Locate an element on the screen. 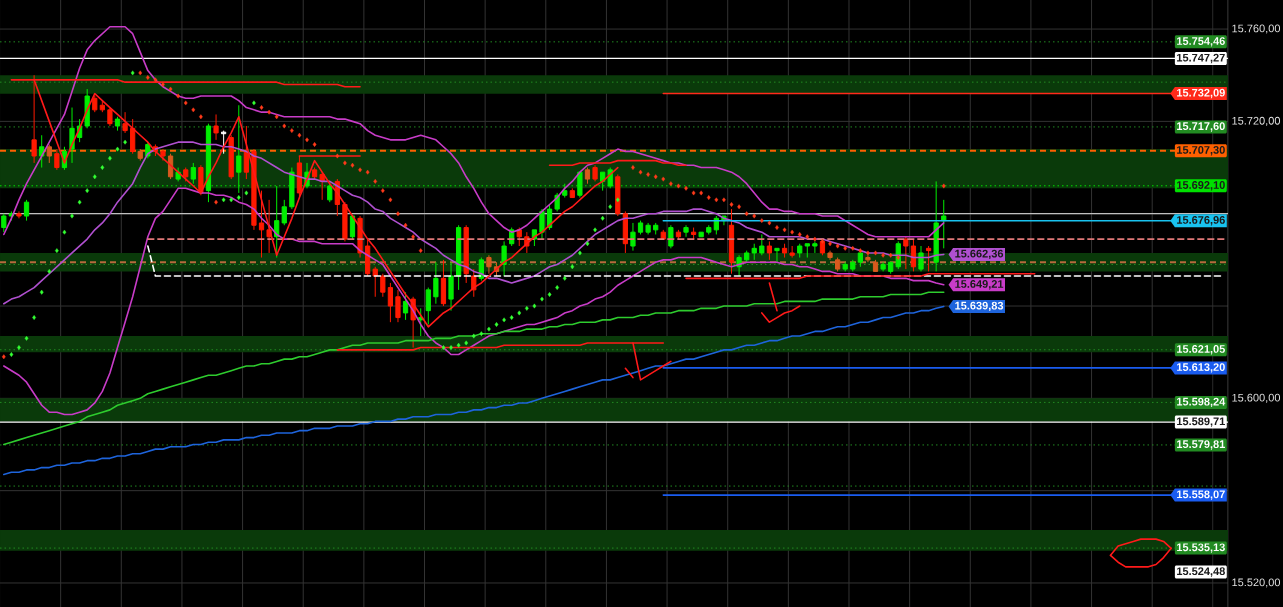 This screenshot has height=607, width=1283. annotation: 15.524,48 is located at coordinates (1201, 572).